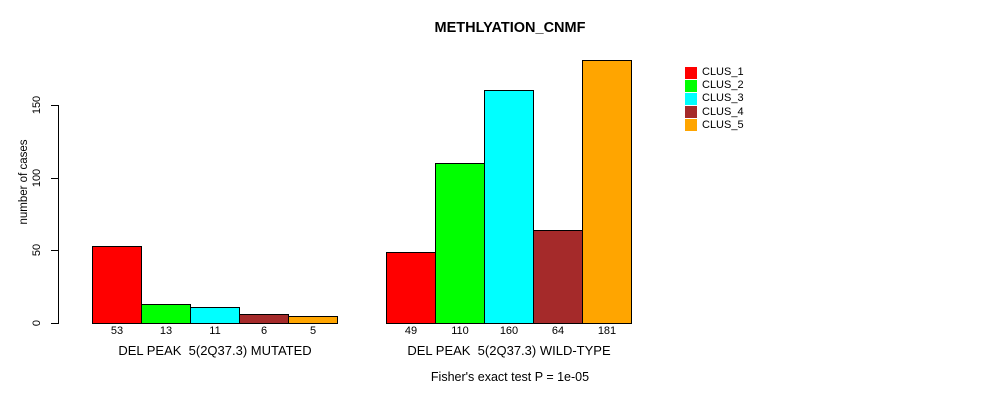  I want to click on legend-label: CLUS_2, so click(723, 85).